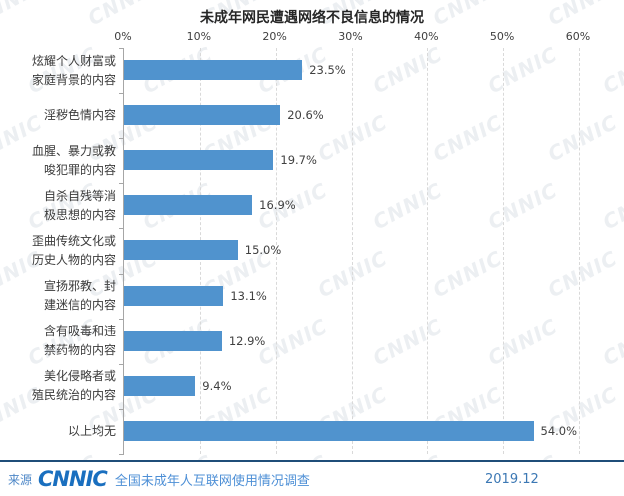  I want to click on chart-row: 54.0%, so click(351, 431).